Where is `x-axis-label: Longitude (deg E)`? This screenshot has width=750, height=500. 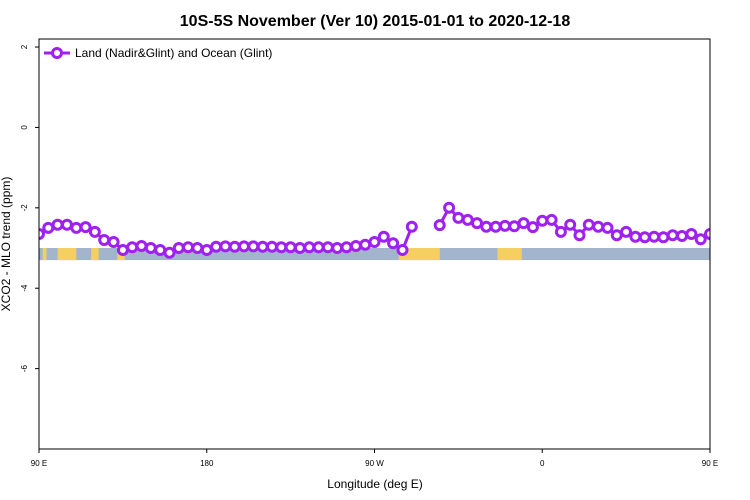
x-axis-label: Longitude (deg E) is located at coordinates (374, 484).